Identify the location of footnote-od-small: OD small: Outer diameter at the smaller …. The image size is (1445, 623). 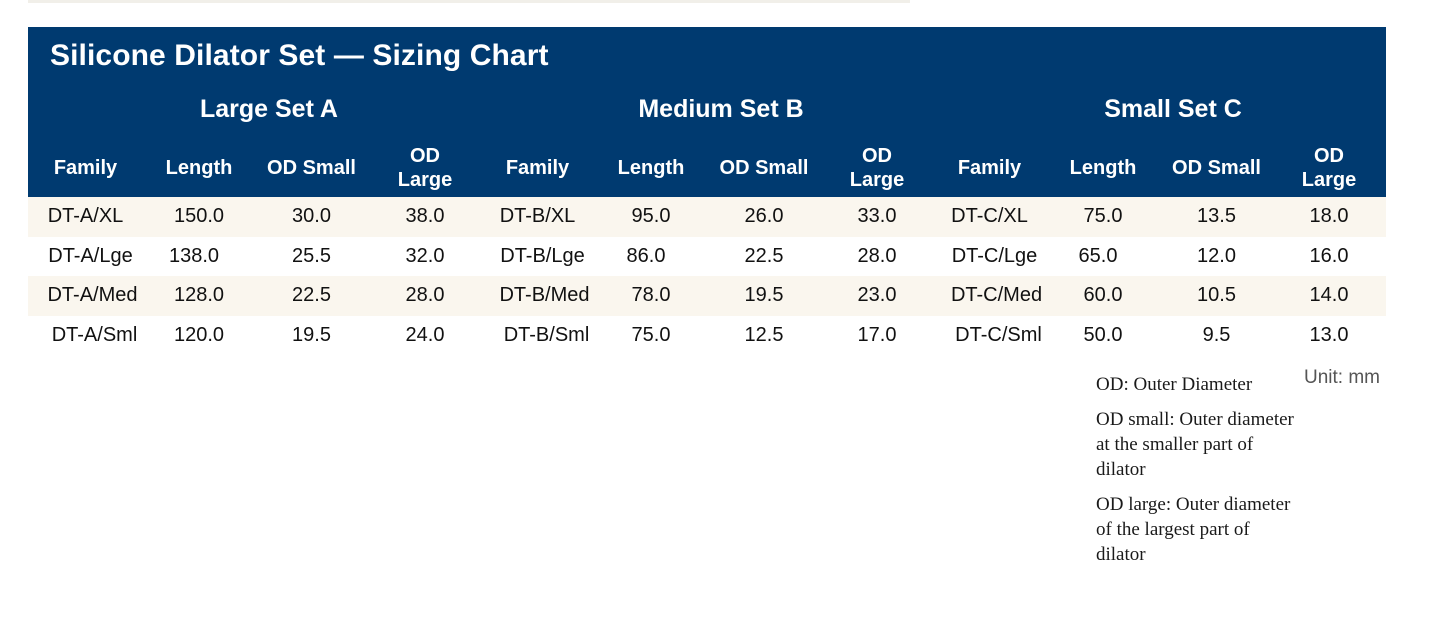
(1195, 444).